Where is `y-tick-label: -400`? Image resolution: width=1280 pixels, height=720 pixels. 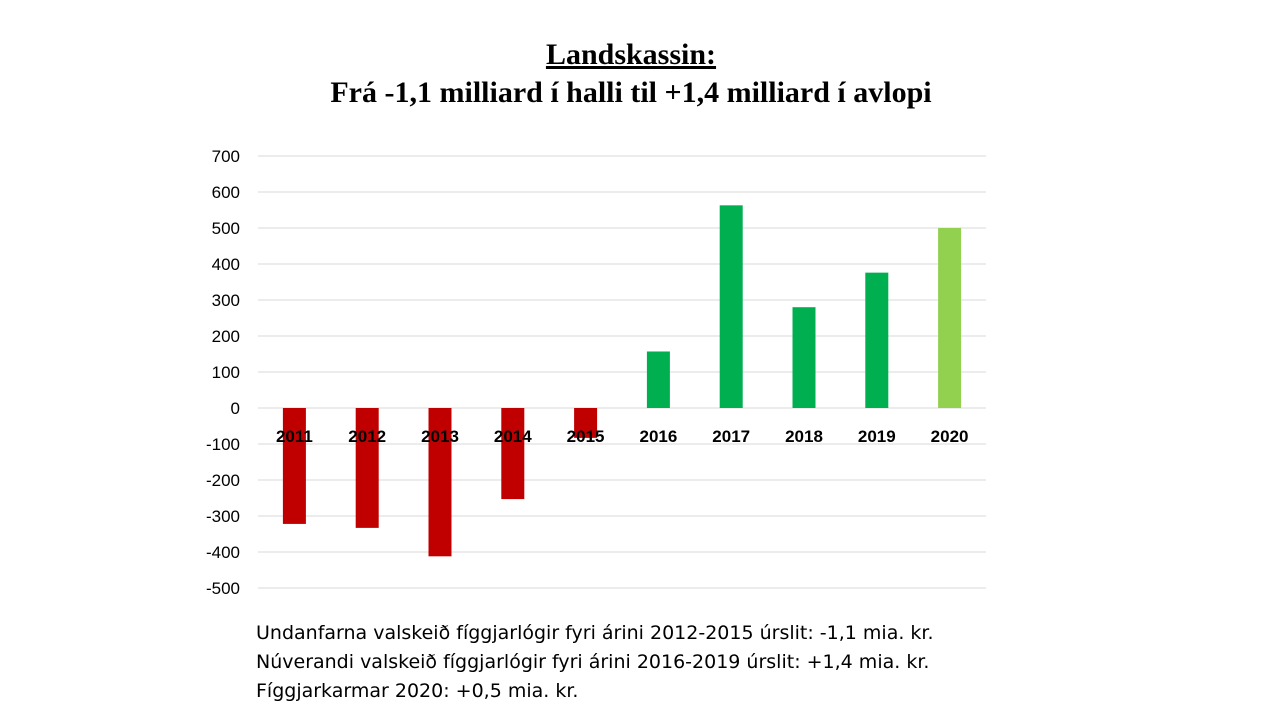 y-tick-label: -400 is located at coordinates (223, 552).